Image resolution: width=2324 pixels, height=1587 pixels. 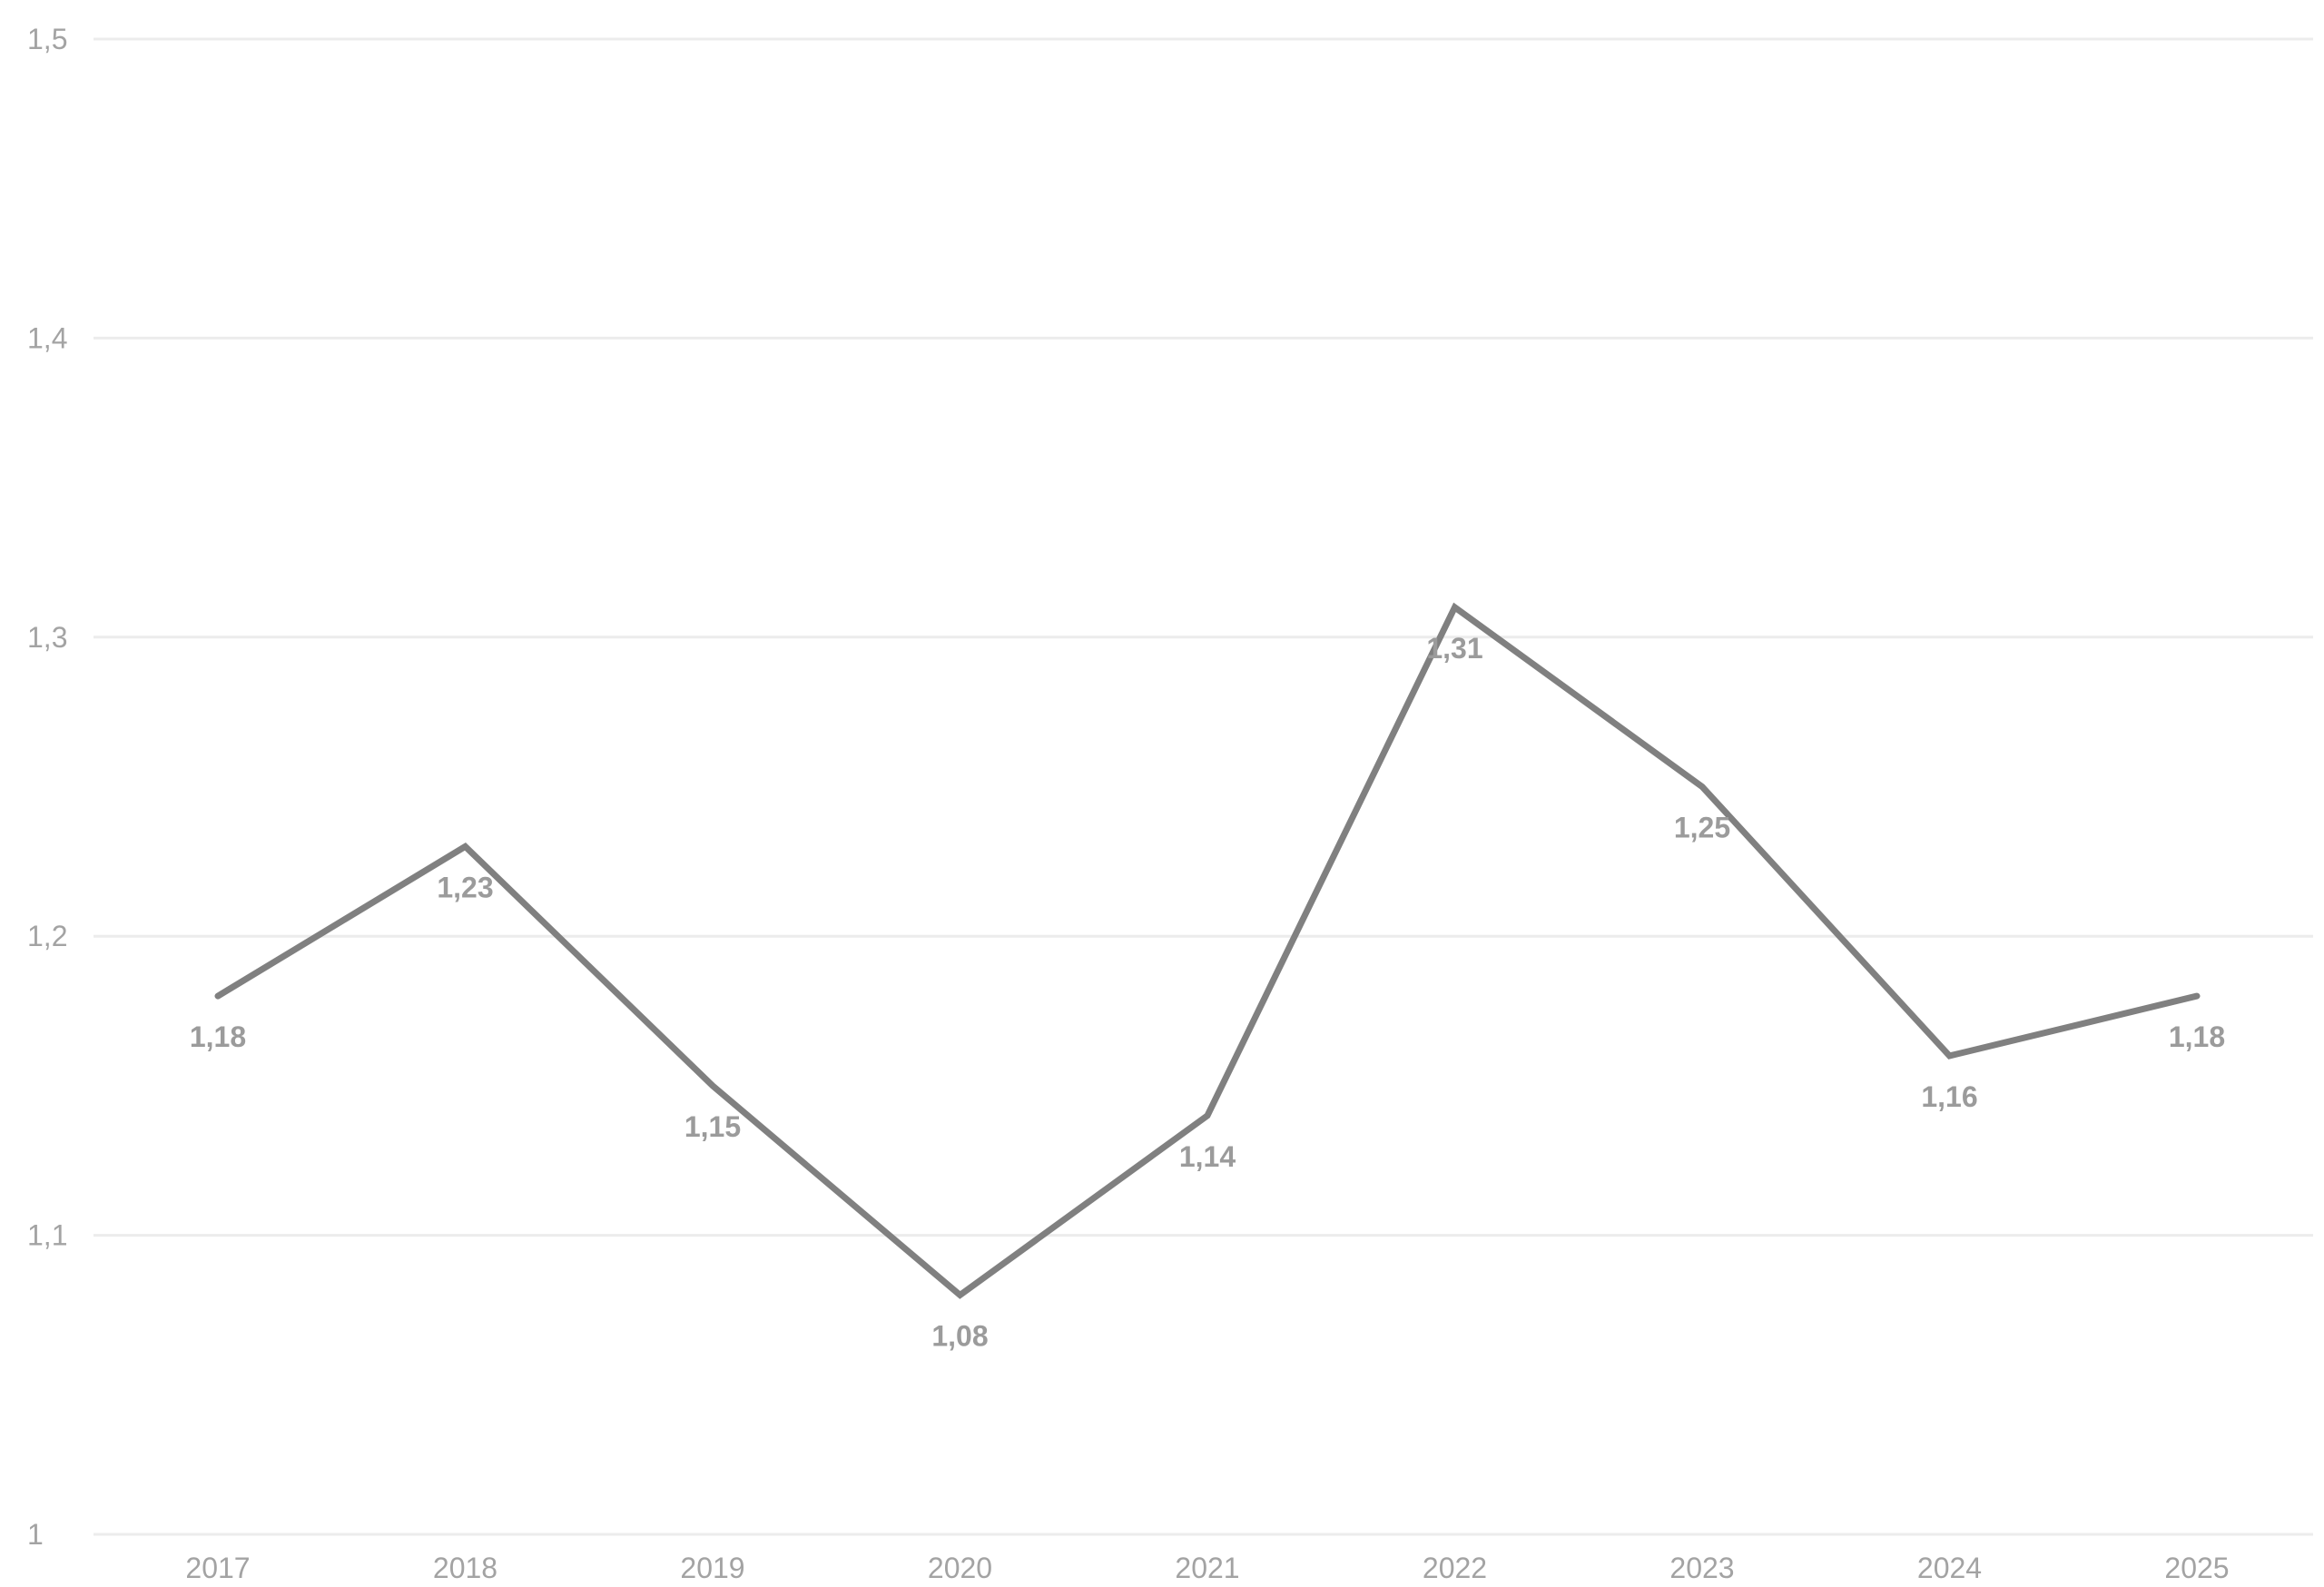 What do you see at coordinates (47, 936) in the screenshot?
I see `y-tick-label: 1,2` at bounding box center [47, 936].